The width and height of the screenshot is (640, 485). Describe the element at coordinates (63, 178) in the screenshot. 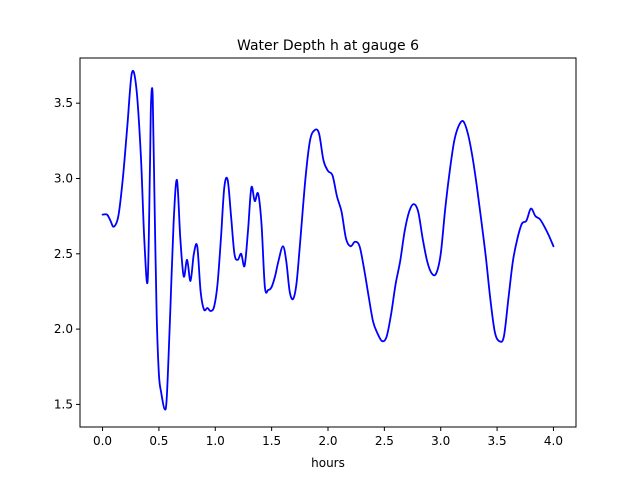

I see `y-tick-label: 3.0` at that location.